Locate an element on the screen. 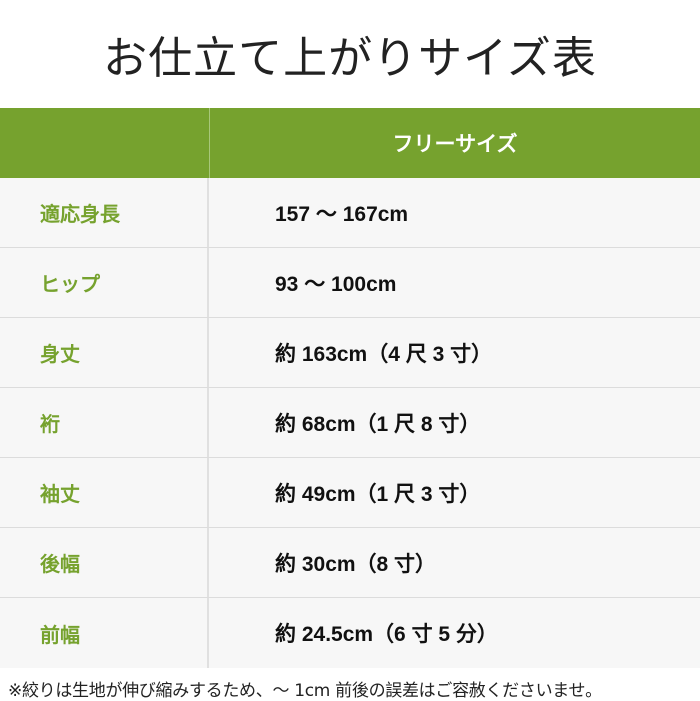 Image resolution: width=700 pixels, height=701 pixels. table-row: ヒップ 93 ～ 100cm is located at coordinates (350, 283).